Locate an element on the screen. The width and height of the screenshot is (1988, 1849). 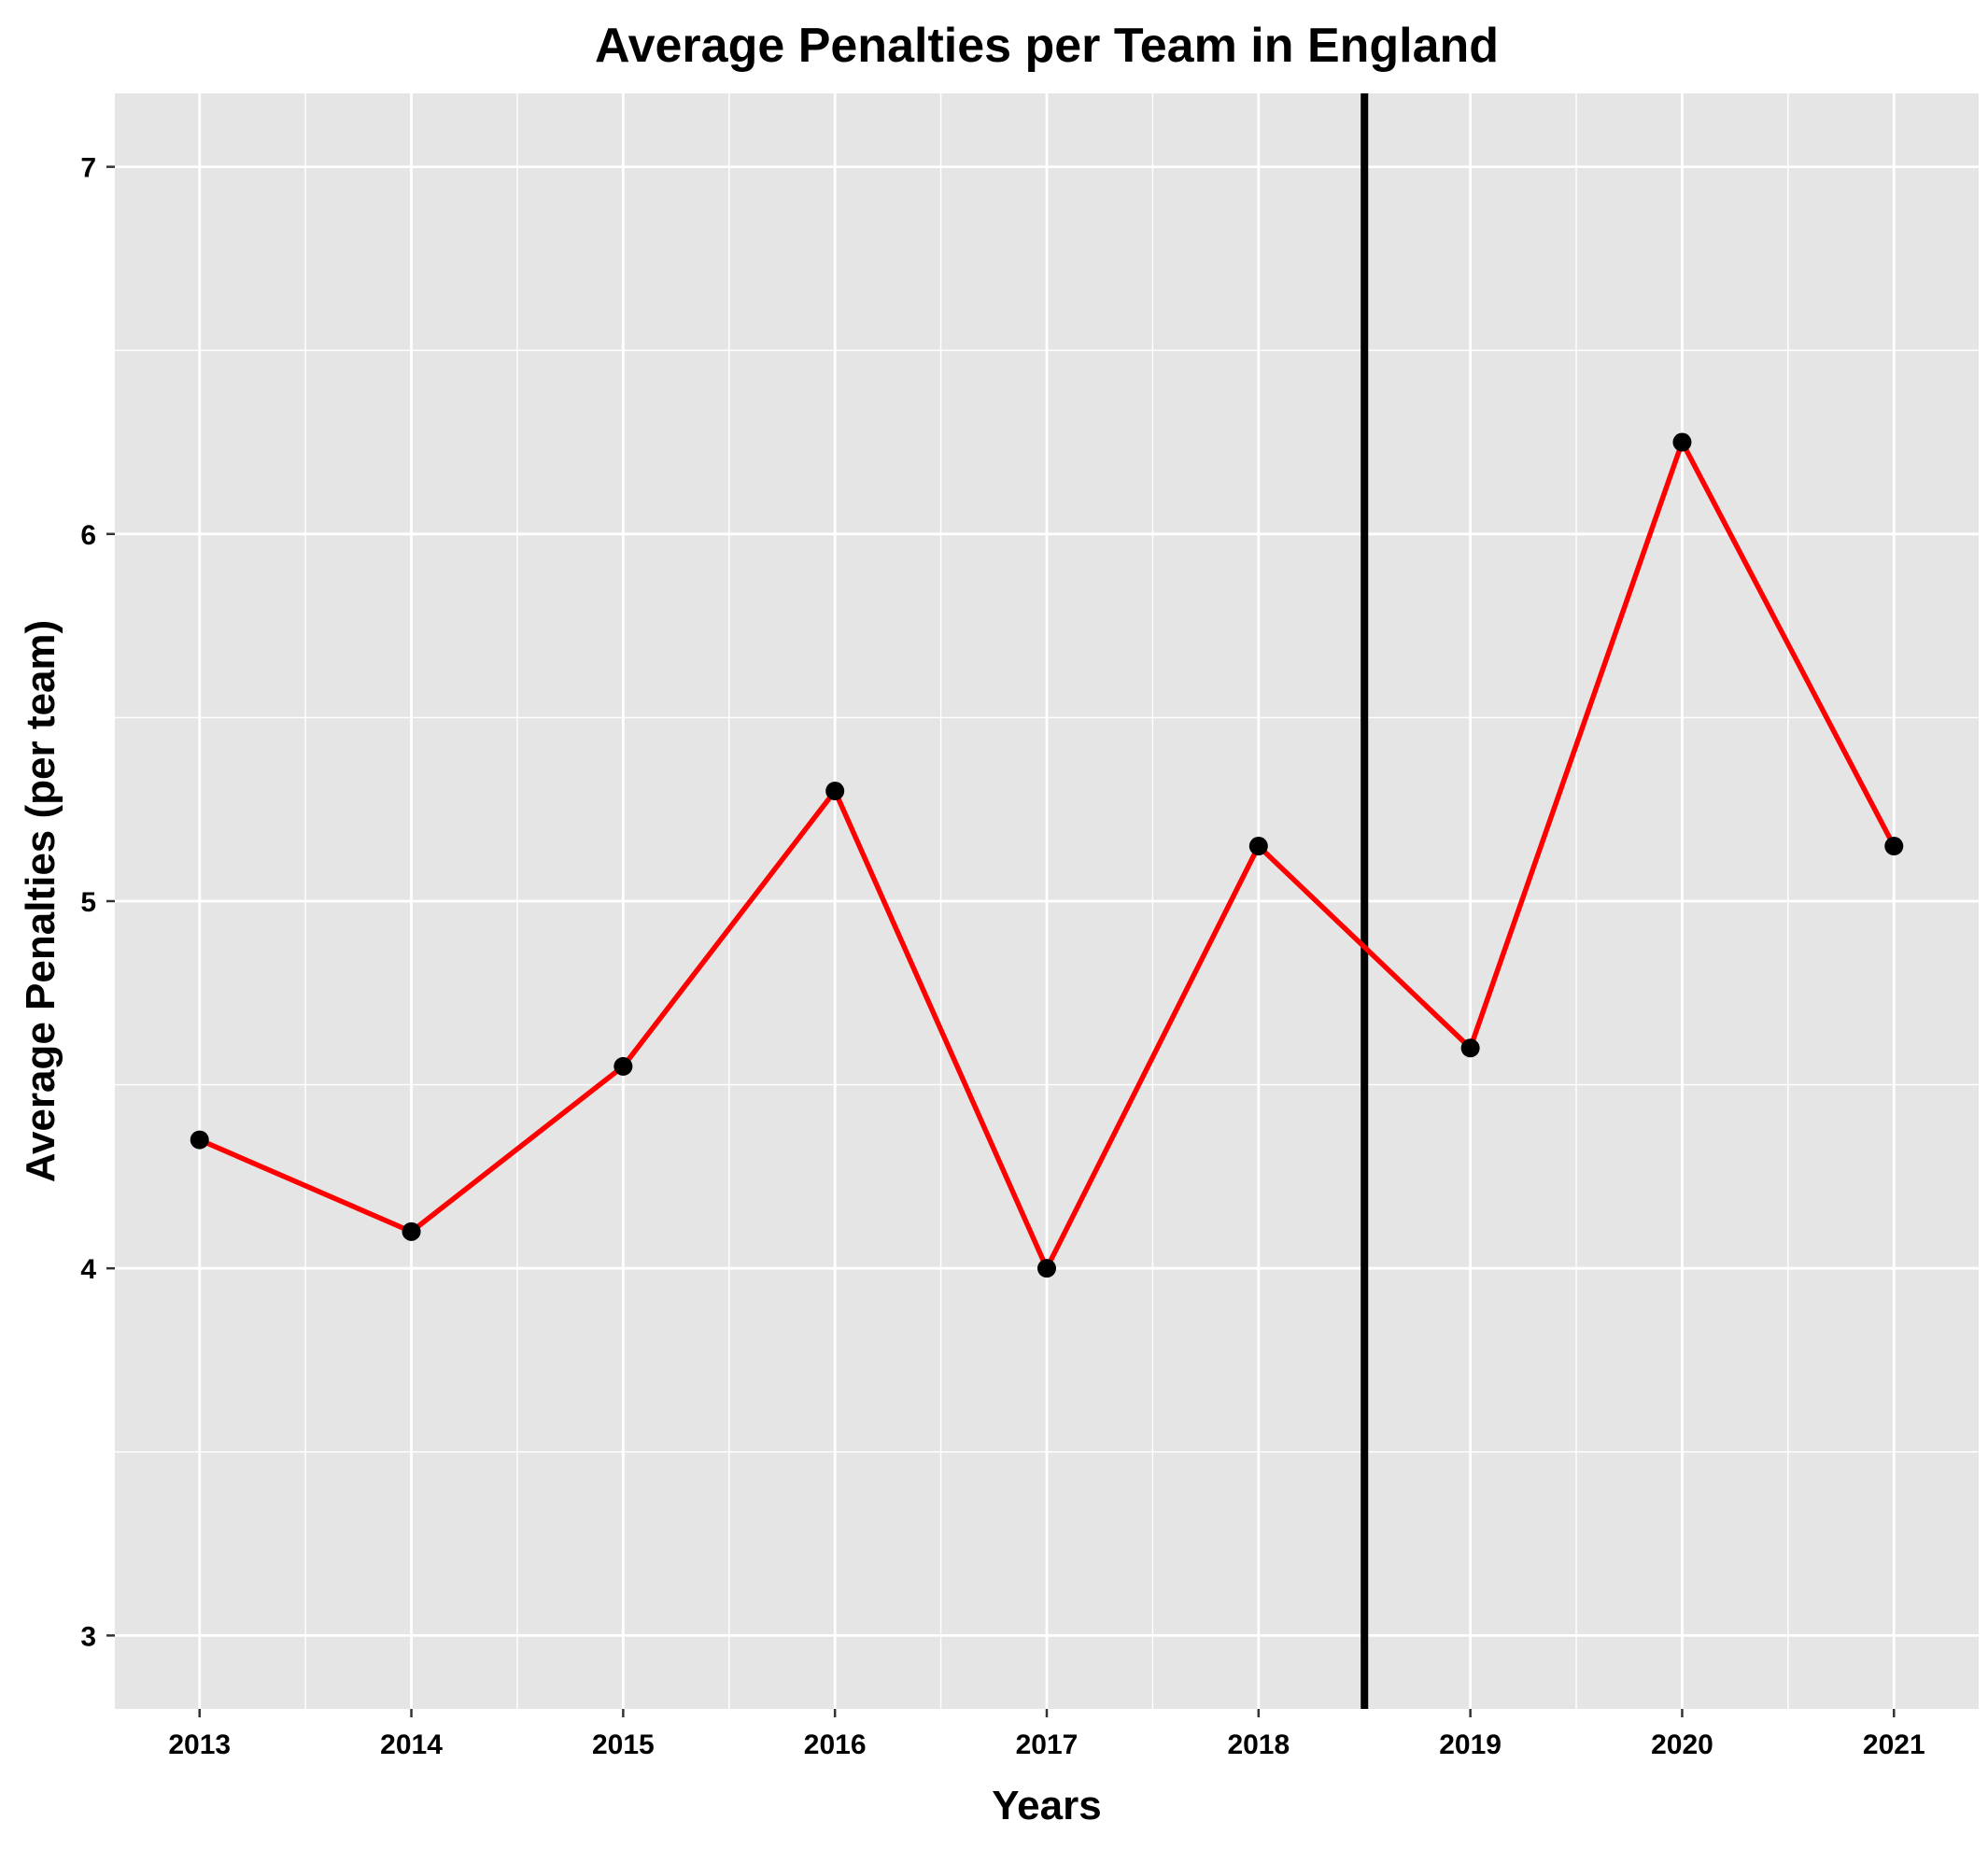
y-tick-label: 7 is located at coordinates (88, 168).